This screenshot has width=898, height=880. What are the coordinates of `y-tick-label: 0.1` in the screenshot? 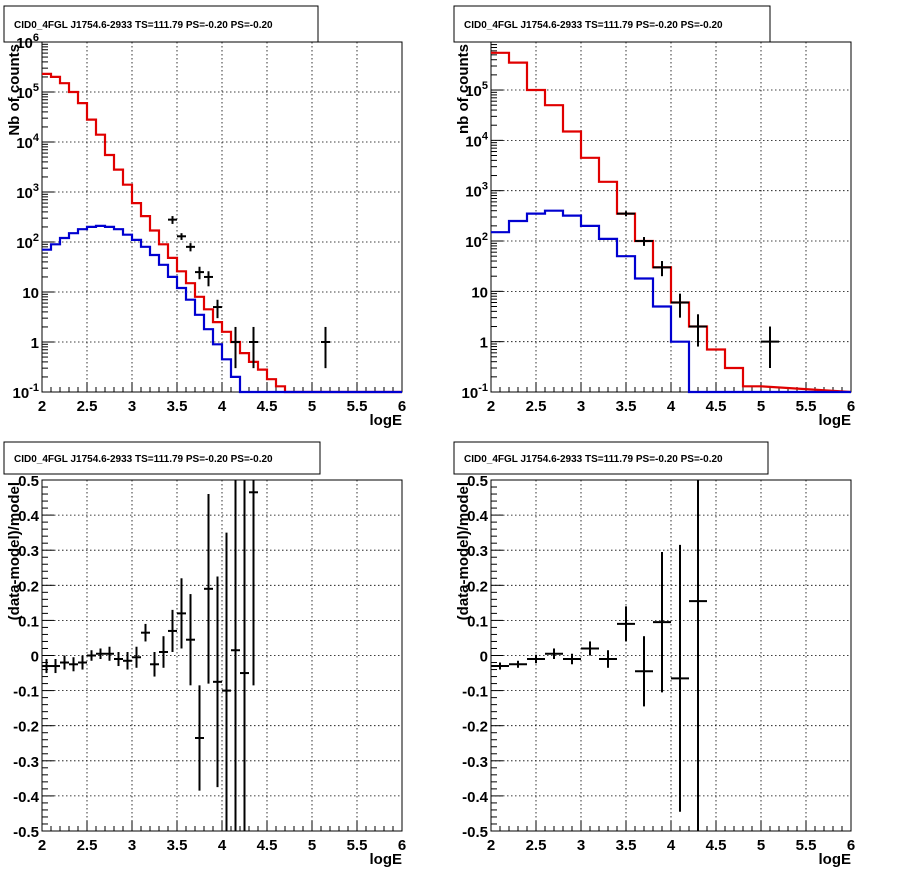 It's located at (28, 621).